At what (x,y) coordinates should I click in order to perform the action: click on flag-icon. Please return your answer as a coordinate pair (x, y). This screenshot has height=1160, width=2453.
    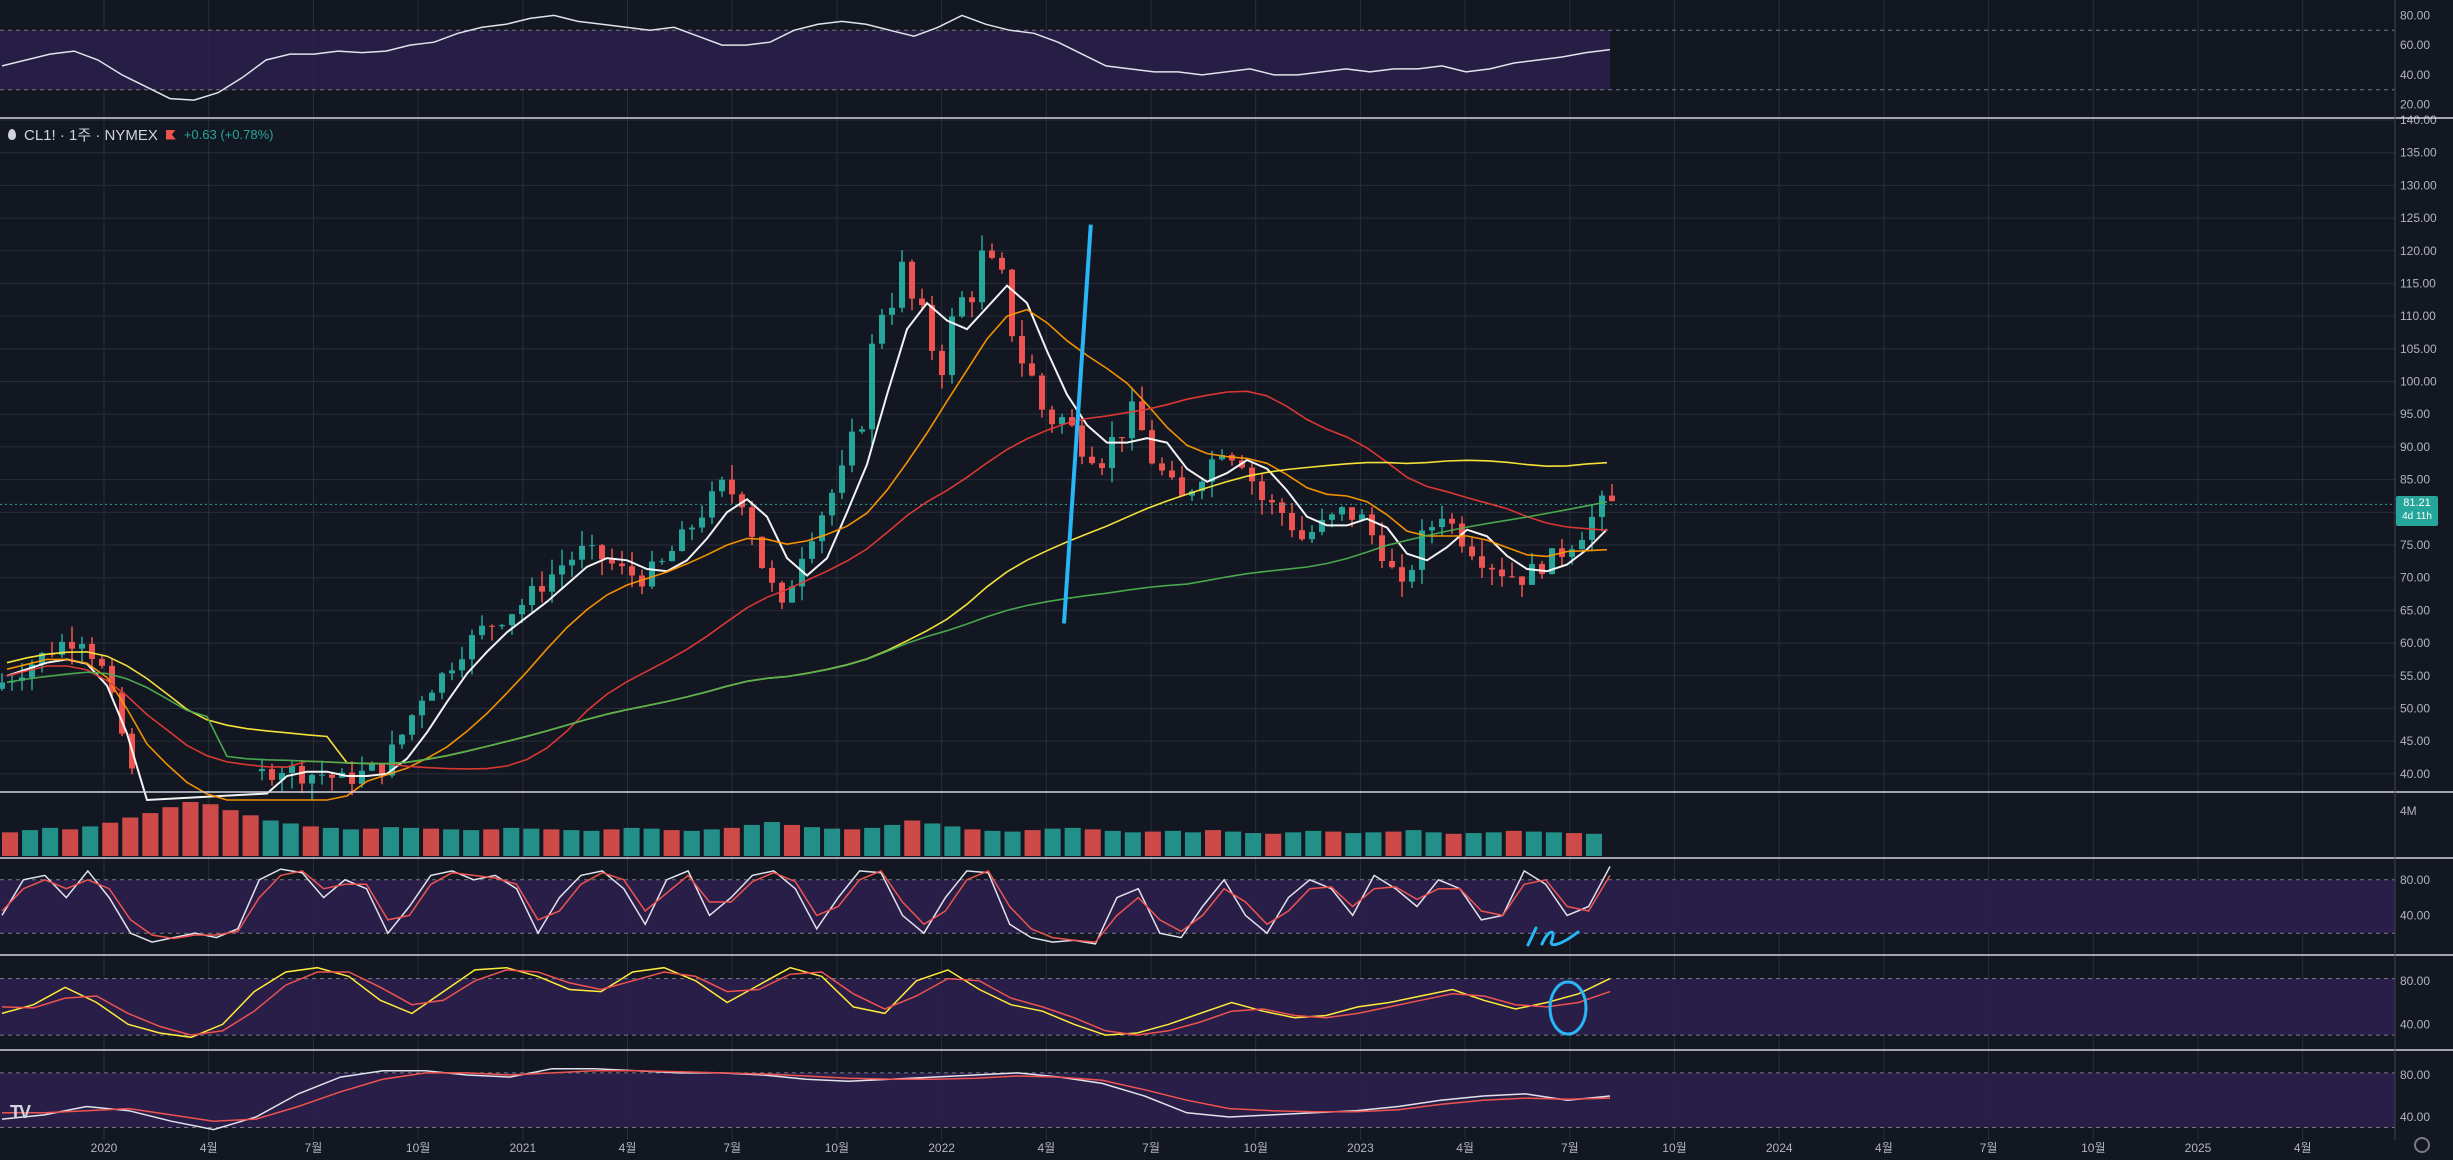
    Looking at the image, I should click on (170, 134).